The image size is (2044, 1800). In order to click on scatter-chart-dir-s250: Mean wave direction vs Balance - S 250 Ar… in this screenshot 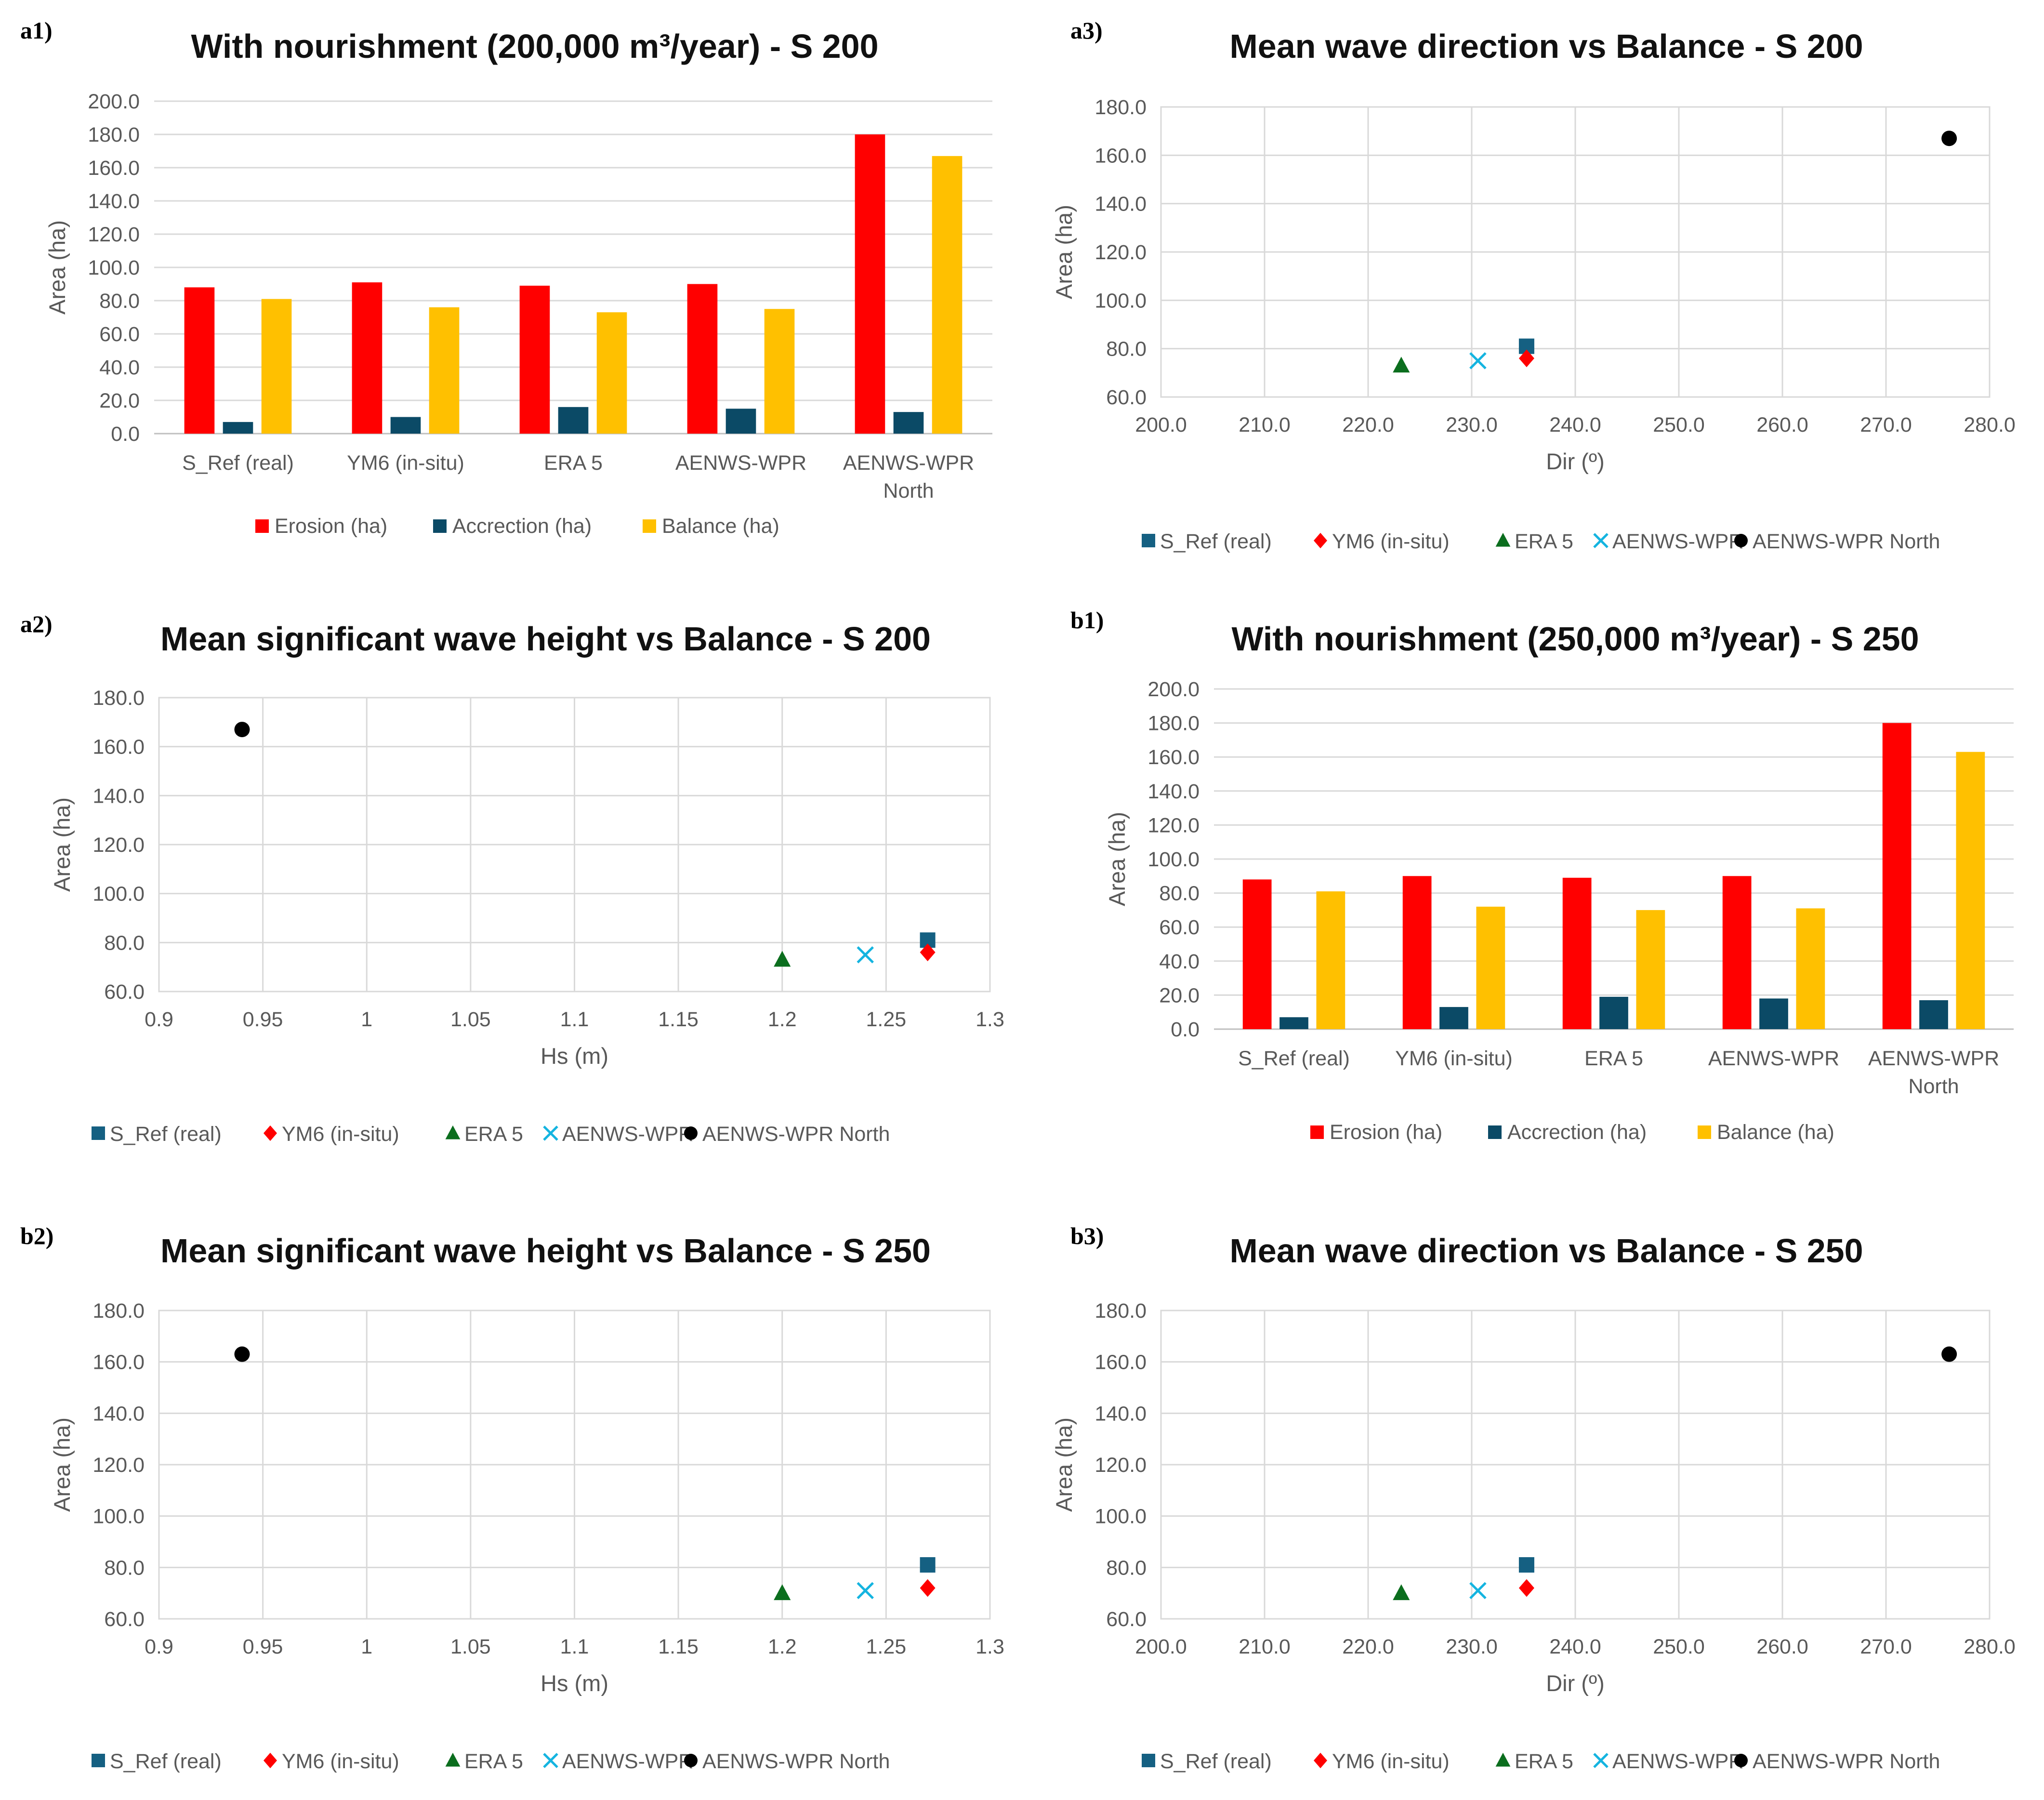, I will do `click(1533, 1502)`.